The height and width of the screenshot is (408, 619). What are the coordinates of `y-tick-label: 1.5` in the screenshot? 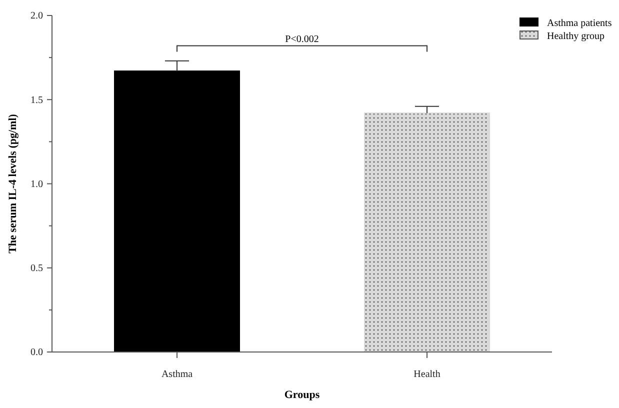 It's located at (36, 100).